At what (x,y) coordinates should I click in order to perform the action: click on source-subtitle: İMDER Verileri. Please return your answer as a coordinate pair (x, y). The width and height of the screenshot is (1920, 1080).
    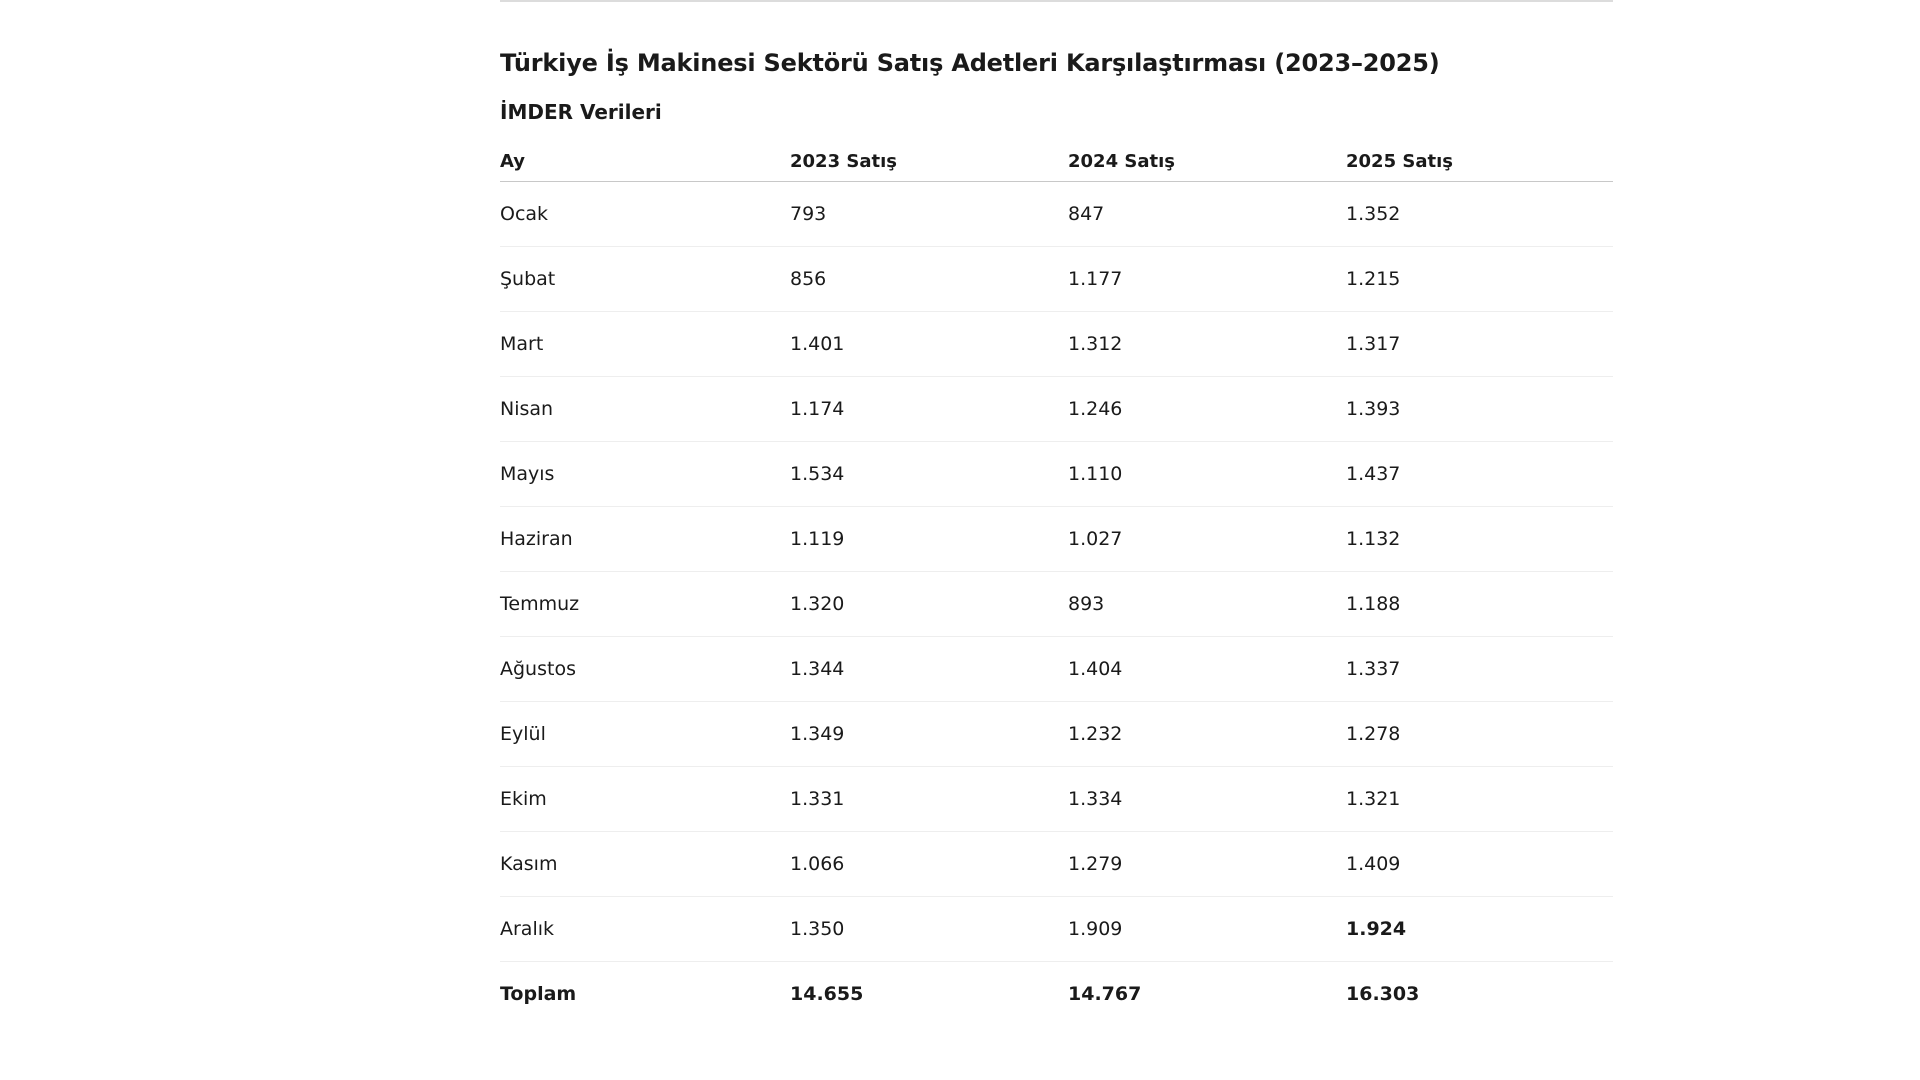
    Looking at the image, I should click on (581, 112).